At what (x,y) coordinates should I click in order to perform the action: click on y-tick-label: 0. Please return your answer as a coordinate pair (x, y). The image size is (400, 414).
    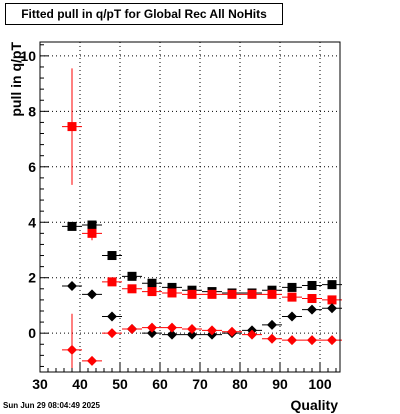
    Looking at the image, I should click on (32, 333).